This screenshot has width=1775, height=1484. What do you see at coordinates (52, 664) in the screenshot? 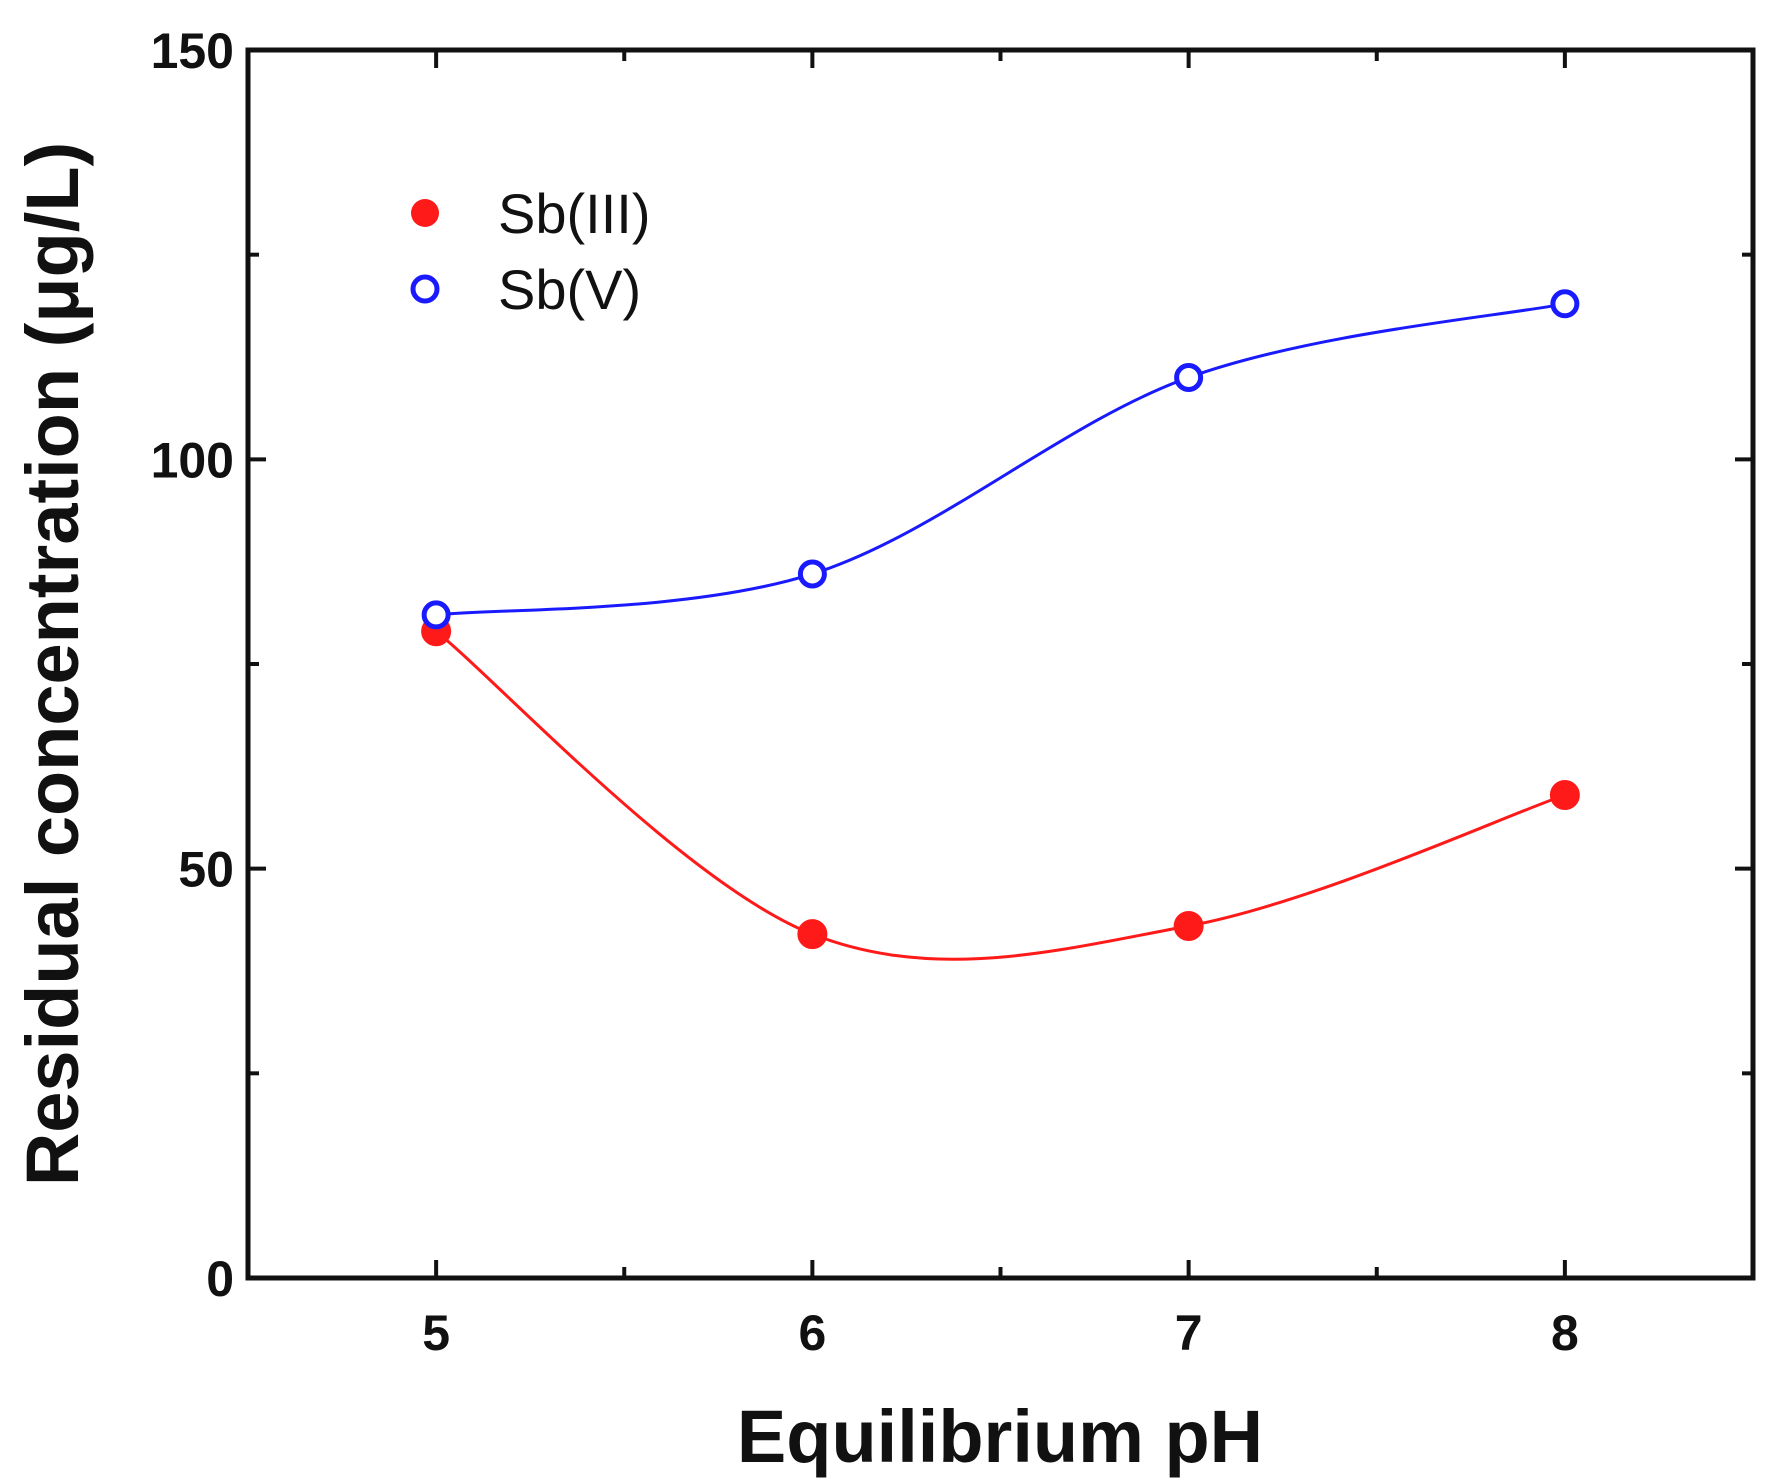
I see `y-axis-title: Residual concentration (μg/L)` at bounding box center [52, 664].